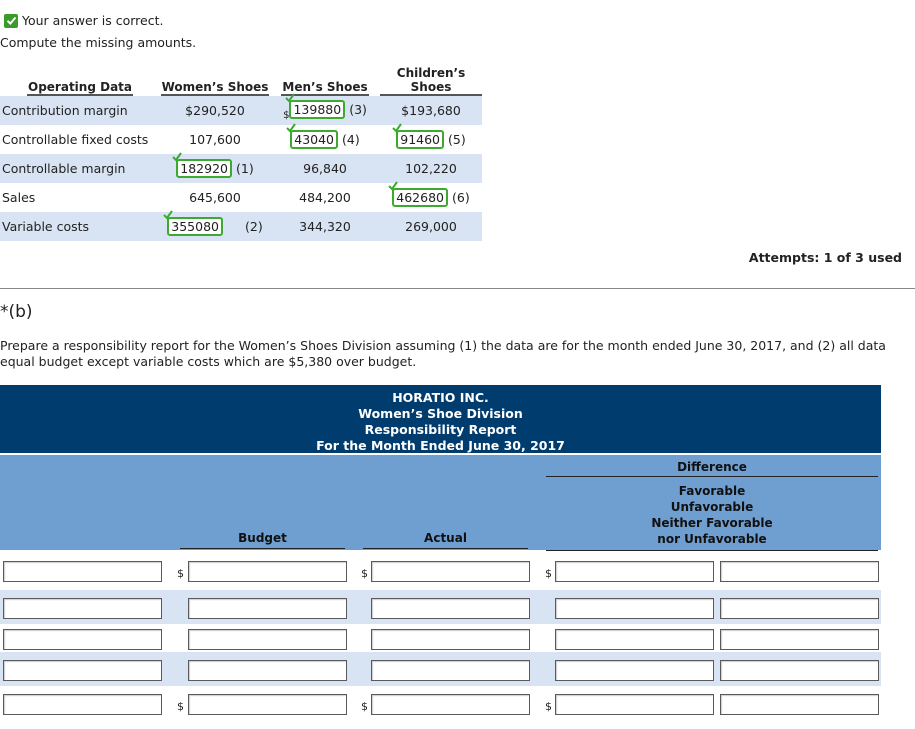 The height and width of the screenshot is (729, 915). What do you see at coordinates (825, 257) in the screenshot?
I see `attempts-counter: Attempts: 1 of 3 used` at bounding box center [825, 257].